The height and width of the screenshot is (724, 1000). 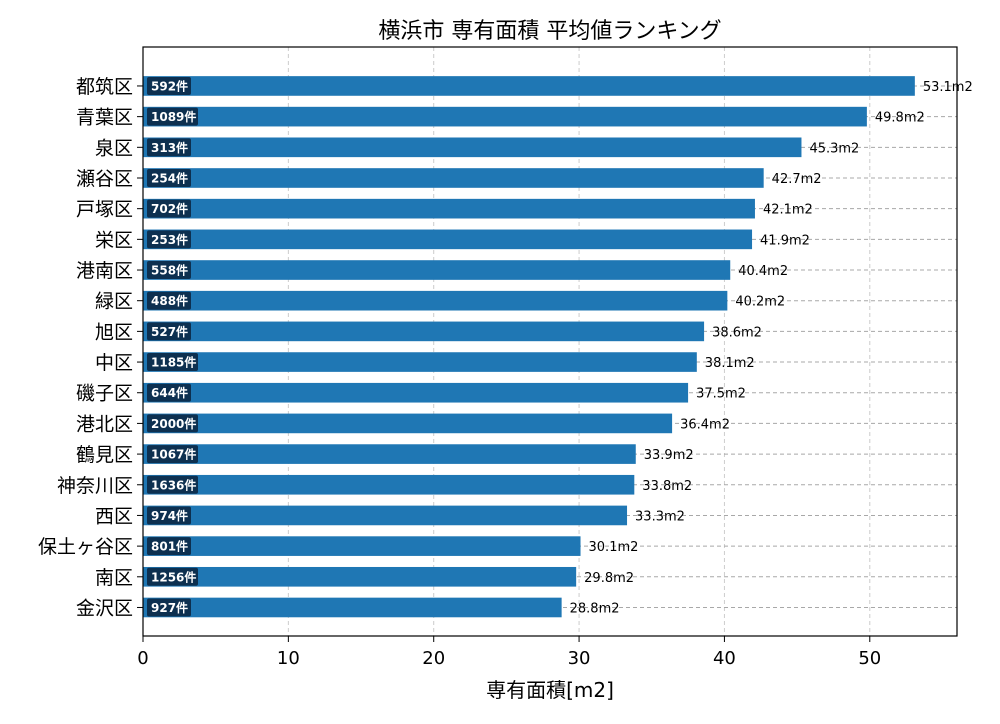 What do you see at coordinates (721, 394) in the screenshot?
I see `value-label: 37.5m2` at bounding box center [721, 394].